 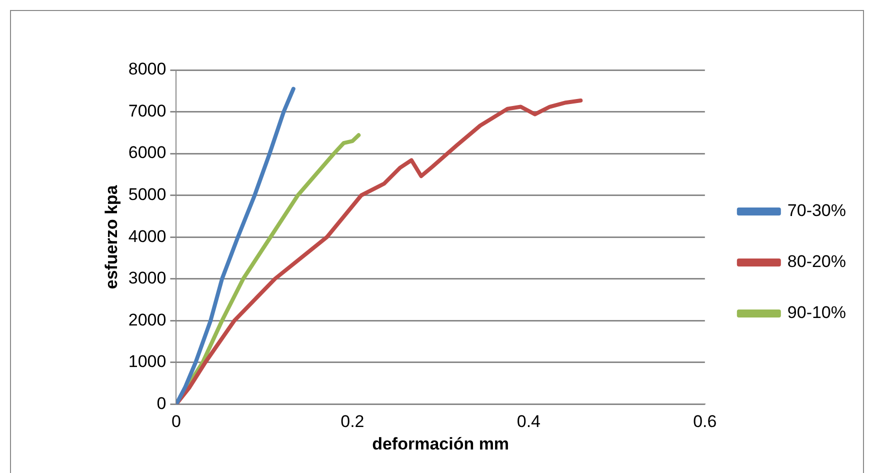 I want to click on y-tick-label: 8000, so click(x=147, y=69).